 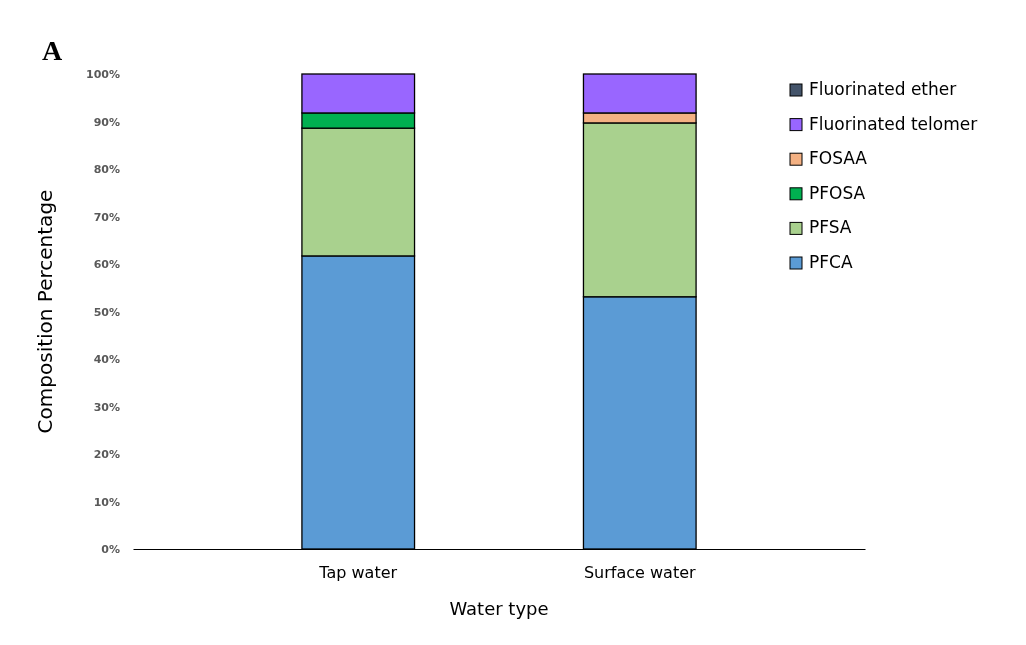 What do you see at coordinates (639, 572) in the screenshot?
I see `x-tick-label: Surface water` at bounding box center [639, 572].